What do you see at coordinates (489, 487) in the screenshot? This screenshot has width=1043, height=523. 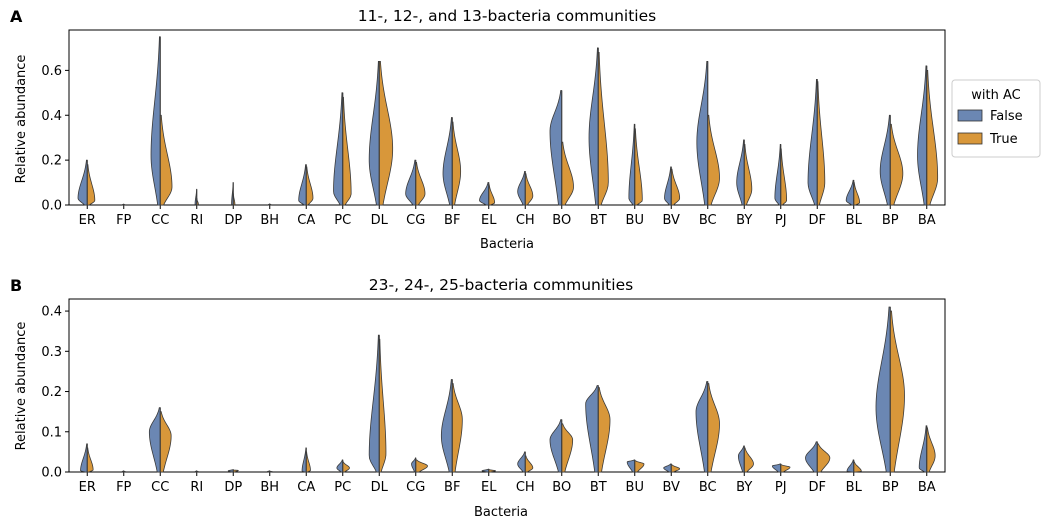 I see `x-tick-label: EL` at bounding box center [489, 487].